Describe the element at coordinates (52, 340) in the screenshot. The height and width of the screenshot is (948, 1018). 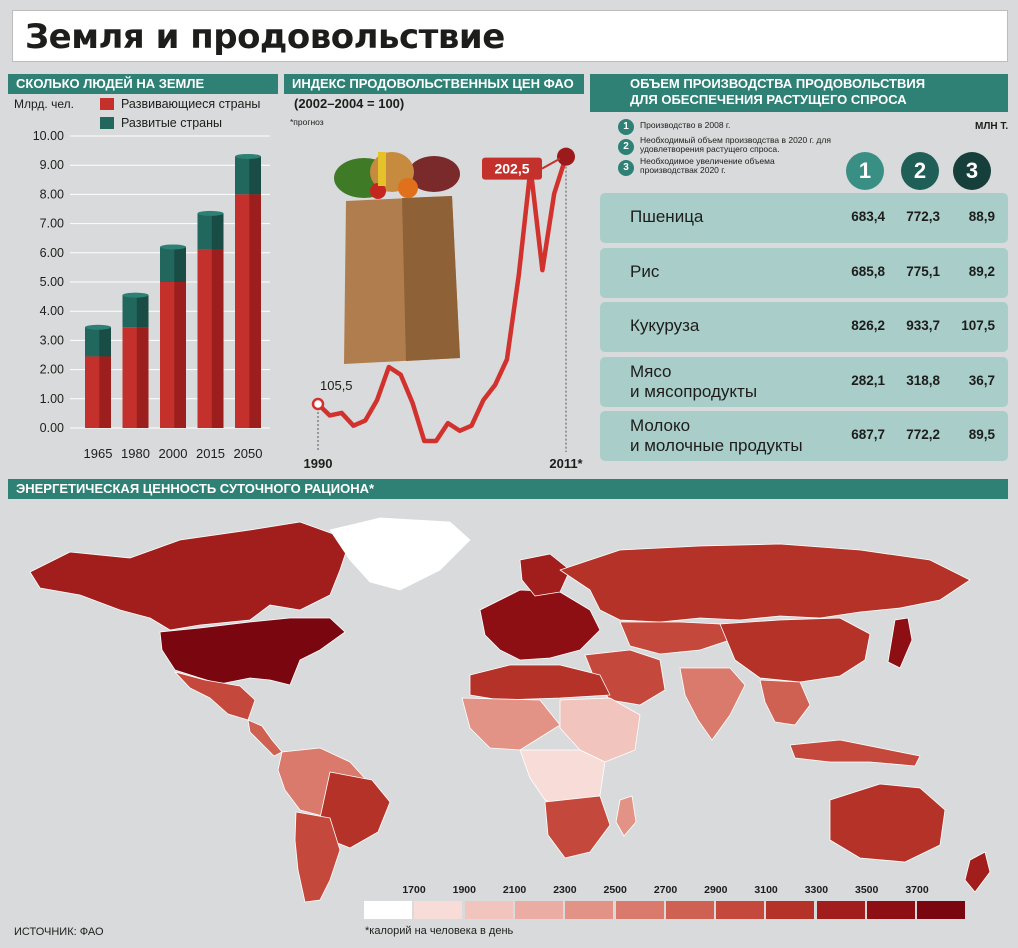
I see `pop-y-tick: 3.00` at that location.